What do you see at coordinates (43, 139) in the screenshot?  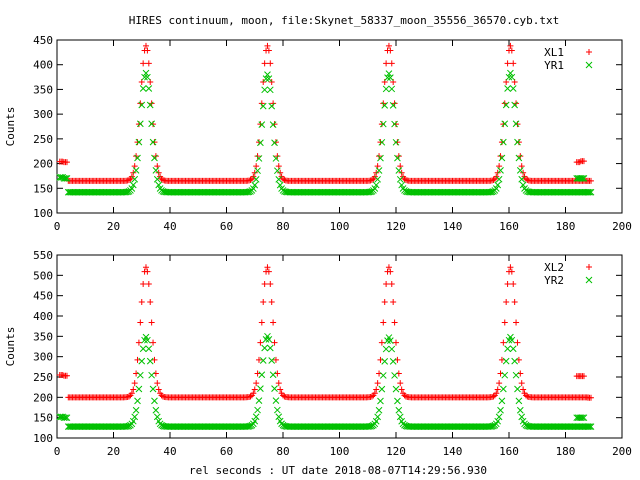 I see `y-tick-label: 250` at bounding box center [43, 139].